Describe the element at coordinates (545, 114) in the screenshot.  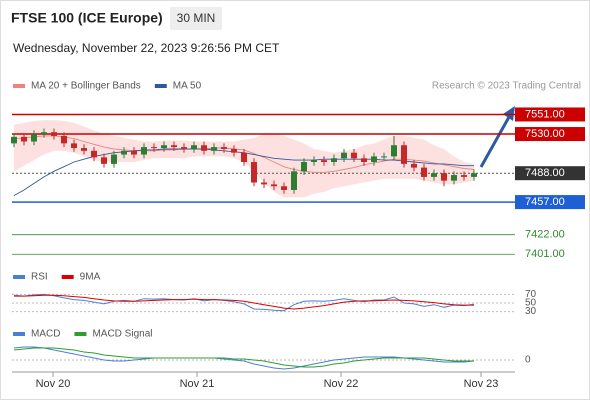
I see `level-label: 7551.00` at that location.